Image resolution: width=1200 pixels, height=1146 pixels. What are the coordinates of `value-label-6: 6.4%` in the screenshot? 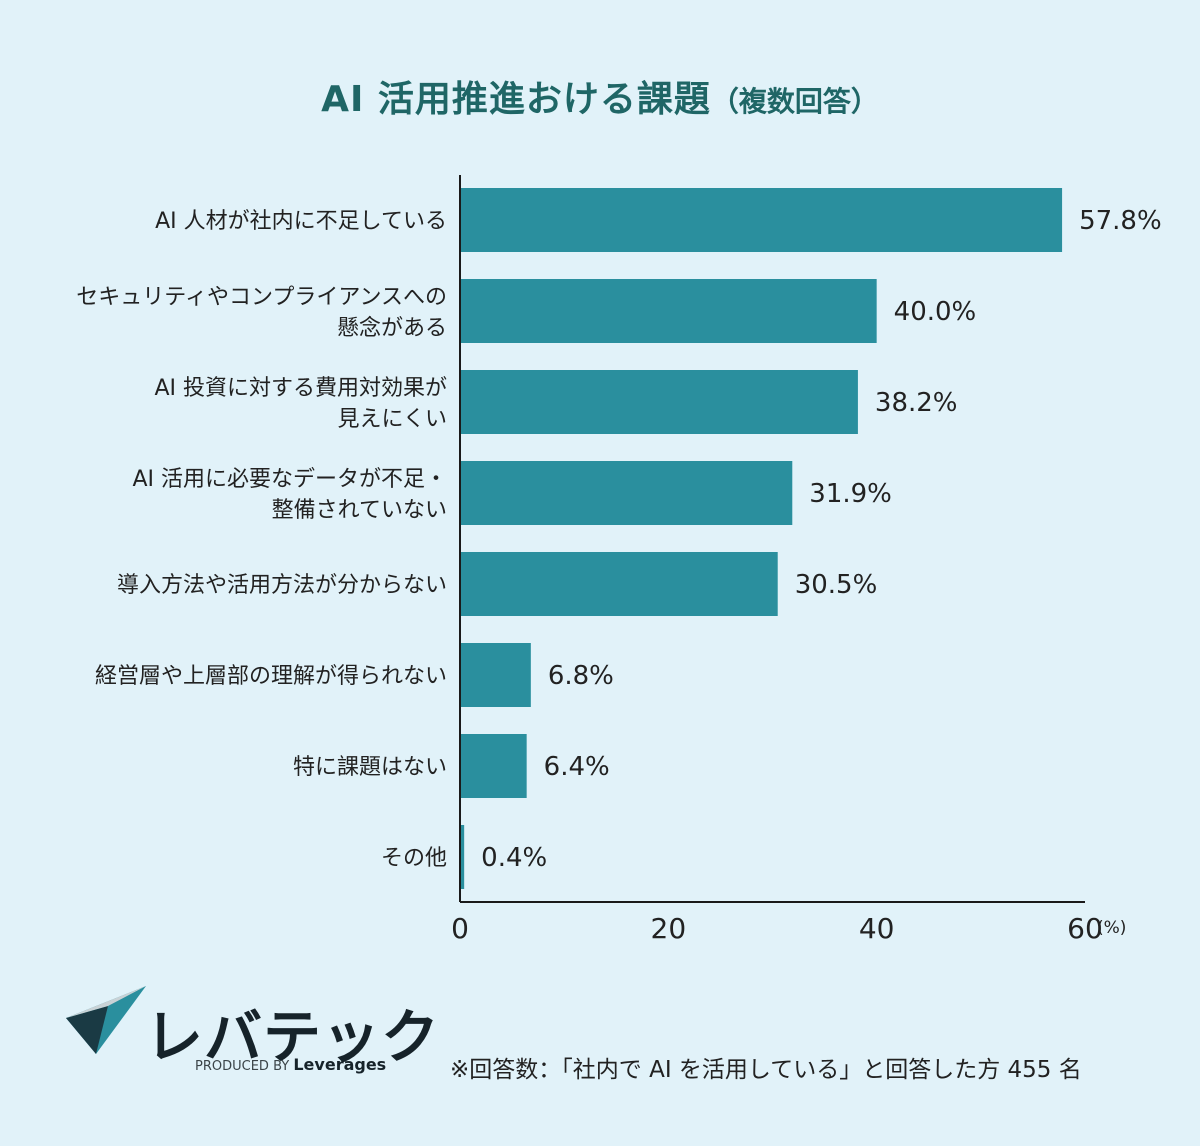 It's located at (577, 767).